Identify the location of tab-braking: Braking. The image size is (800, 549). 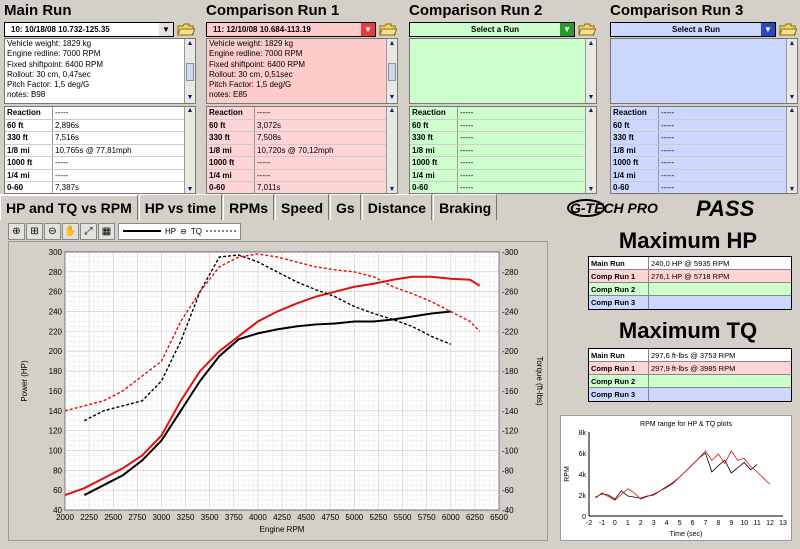
(465, 207).